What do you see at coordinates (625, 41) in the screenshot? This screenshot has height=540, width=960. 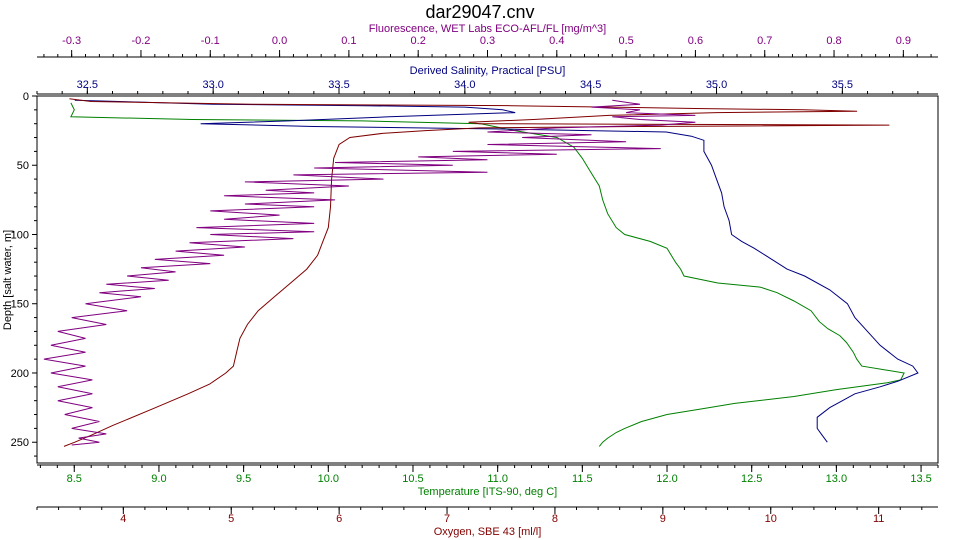 I see `fluorescence-tick-label: 0.5` at bounding box center [625, 41].